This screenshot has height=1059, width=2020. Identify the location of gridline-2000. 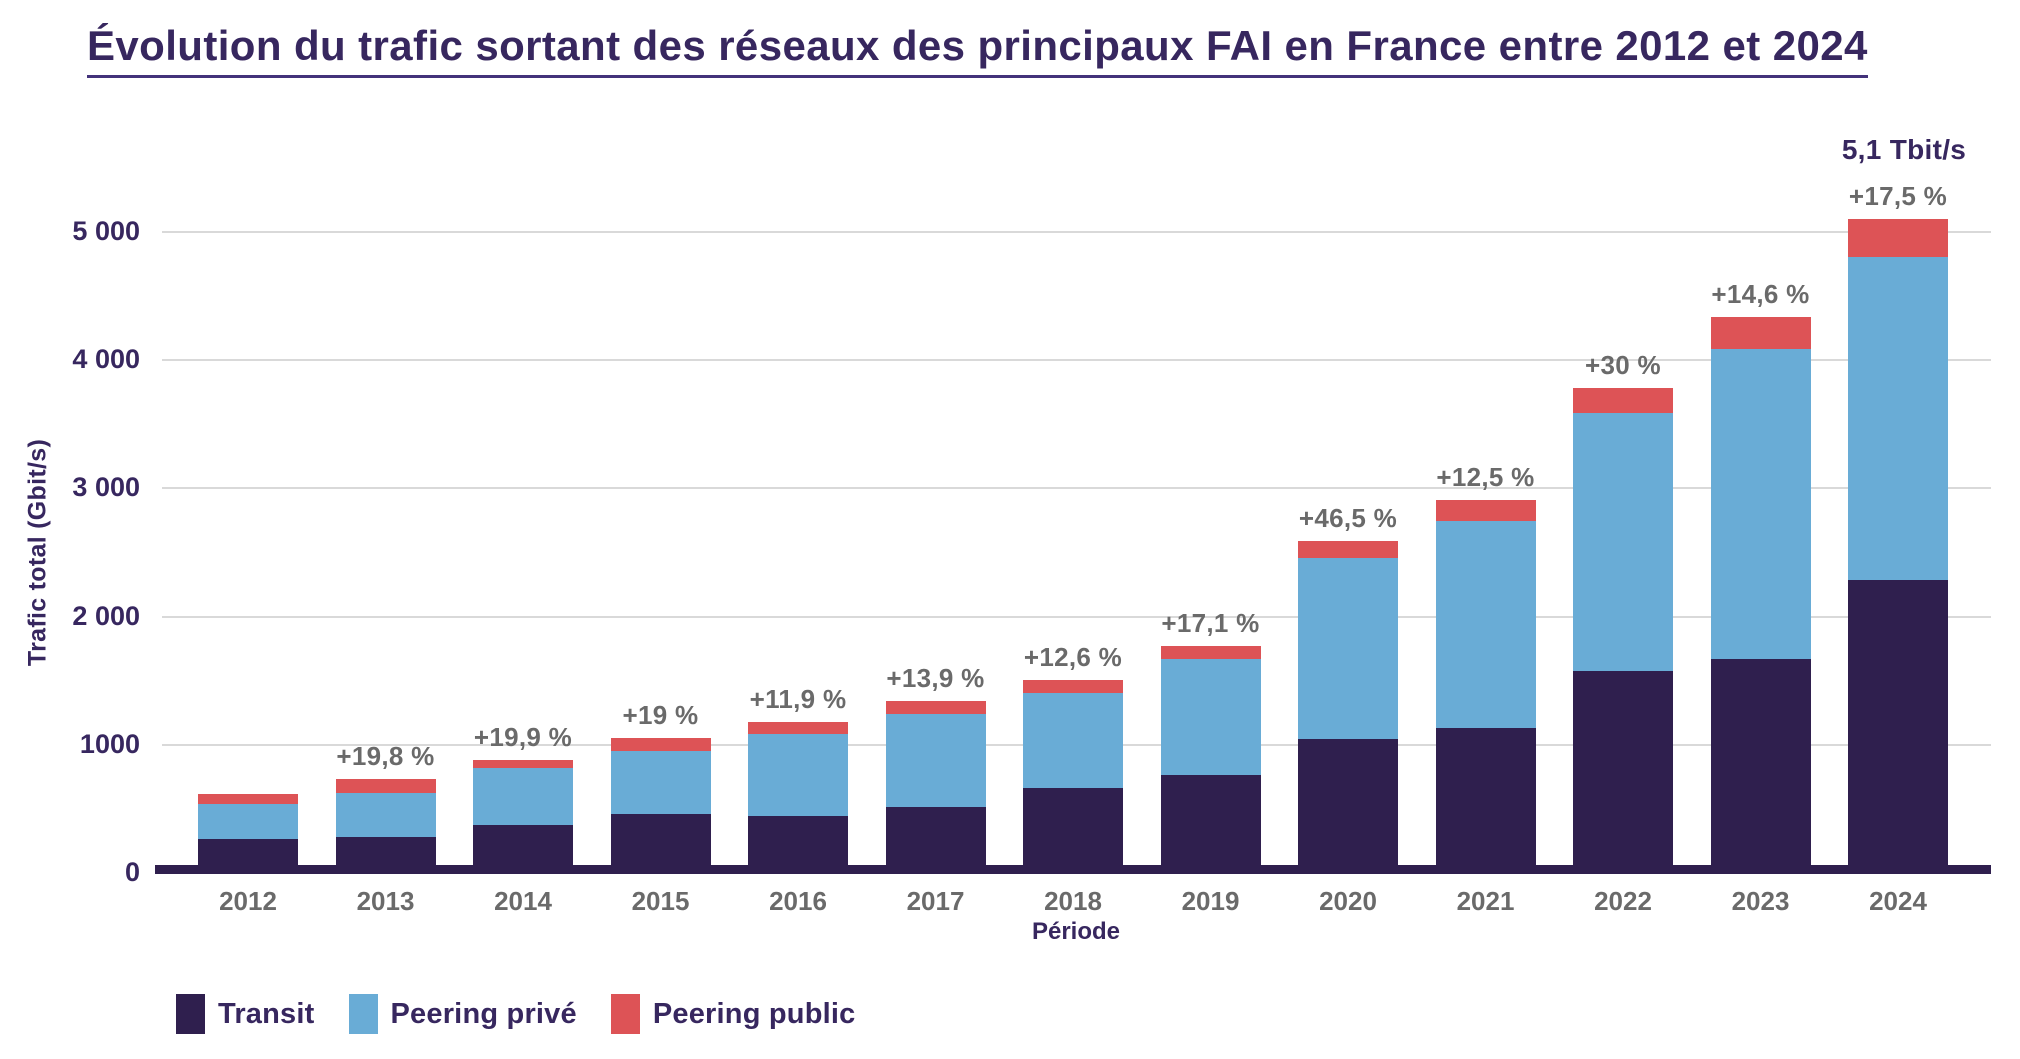
(1076, 616).